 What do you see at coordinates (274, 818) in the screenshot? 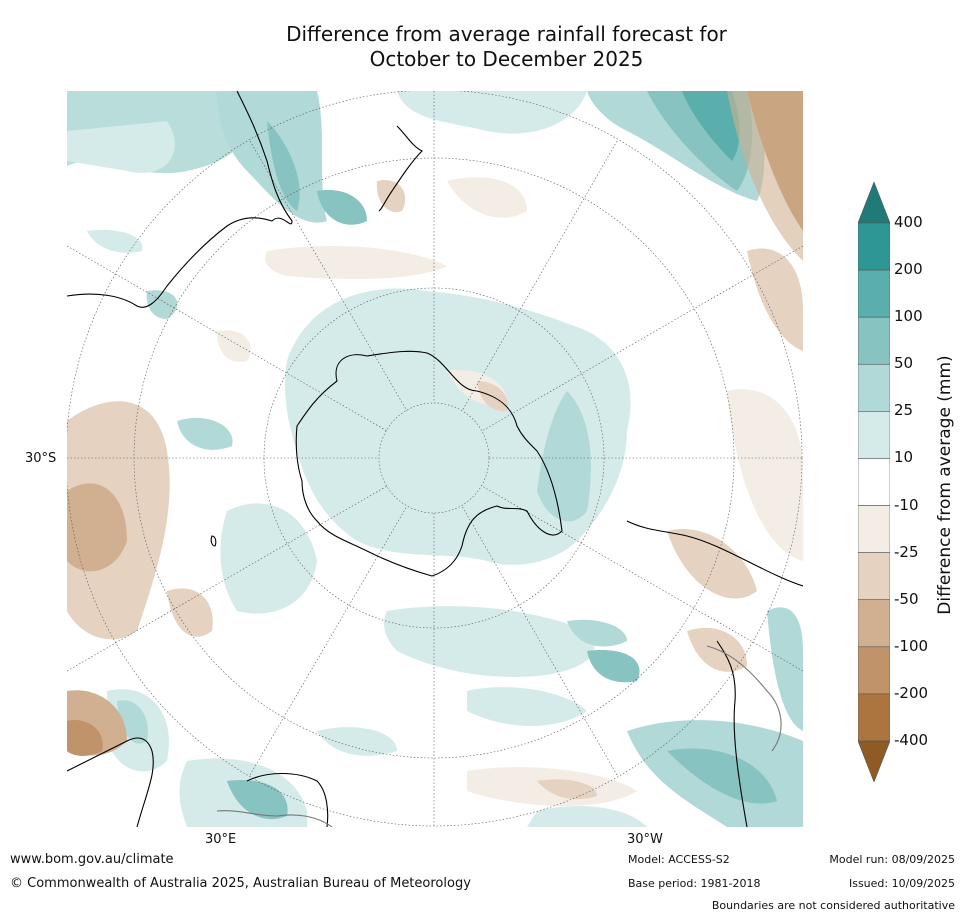
I see `border-africa` at bounding box center [274, 818].